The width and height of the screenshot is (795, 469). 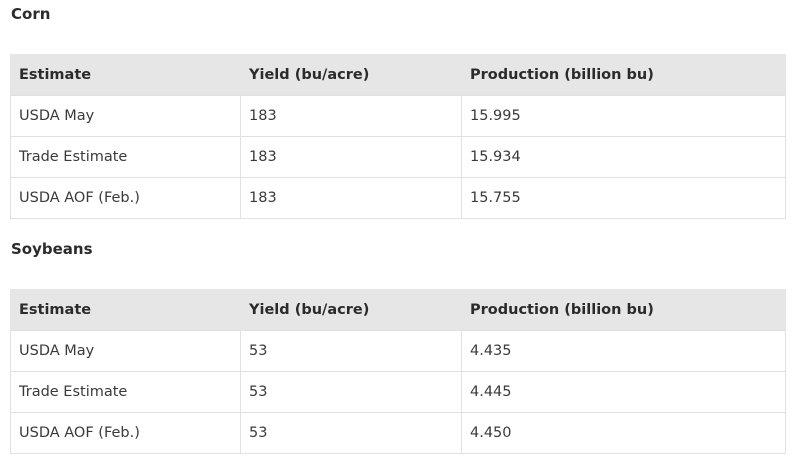 I want to click on soybeans-section-title: Soybeans, so click(x=52, y=249).